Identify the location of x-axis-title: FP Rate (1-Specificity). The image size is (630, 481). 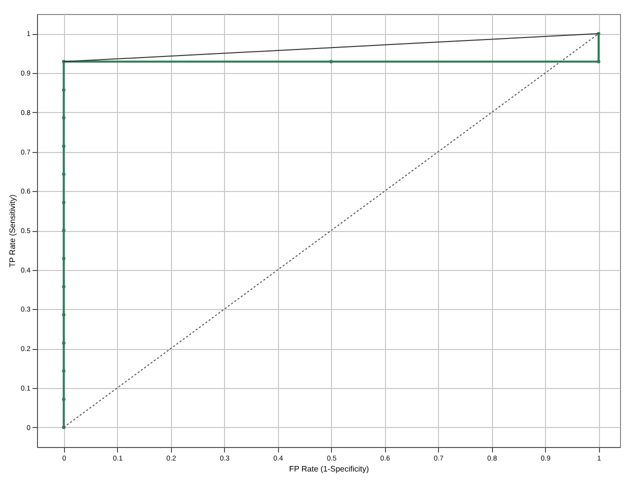
(329, 469).